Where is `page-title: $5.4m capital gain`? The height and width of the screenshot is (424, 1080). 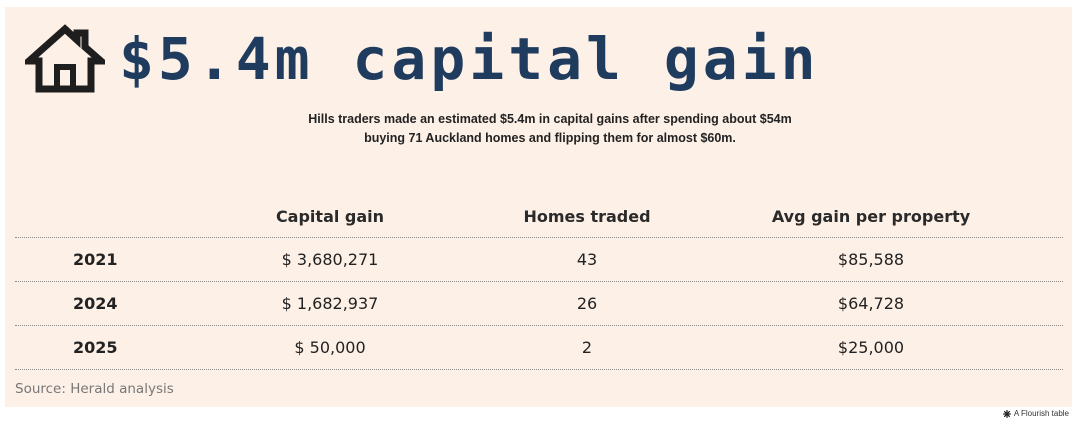 page-title: $5.4m capital gain is located at coordinates (469, 59).